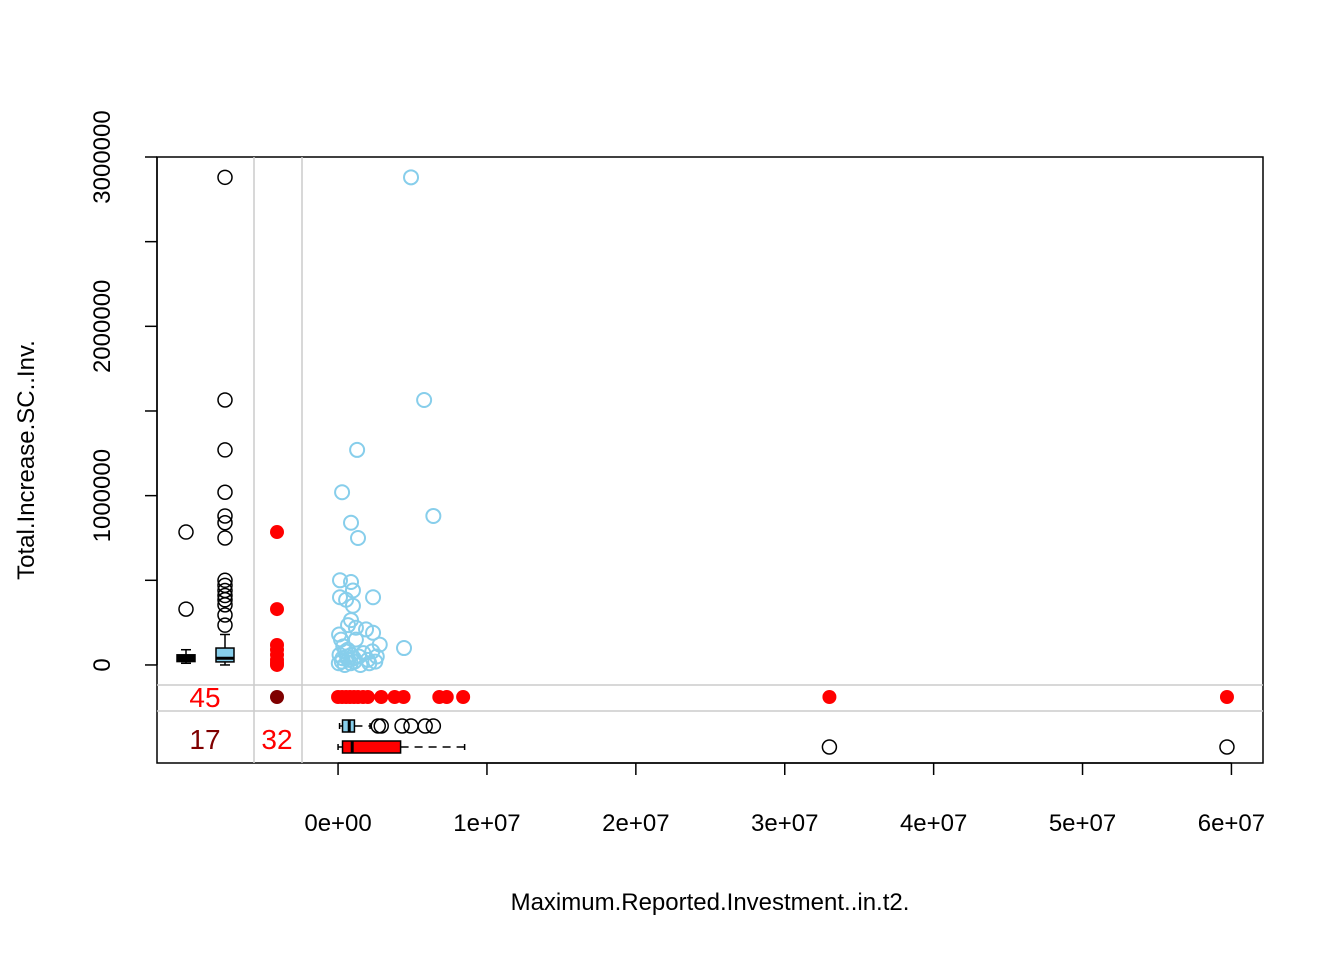 The width and height of the screenshot is (1344, 965). I want to click on x-axis-label: Maximum.Reported.Investment..in.t2., so click(710, 902).